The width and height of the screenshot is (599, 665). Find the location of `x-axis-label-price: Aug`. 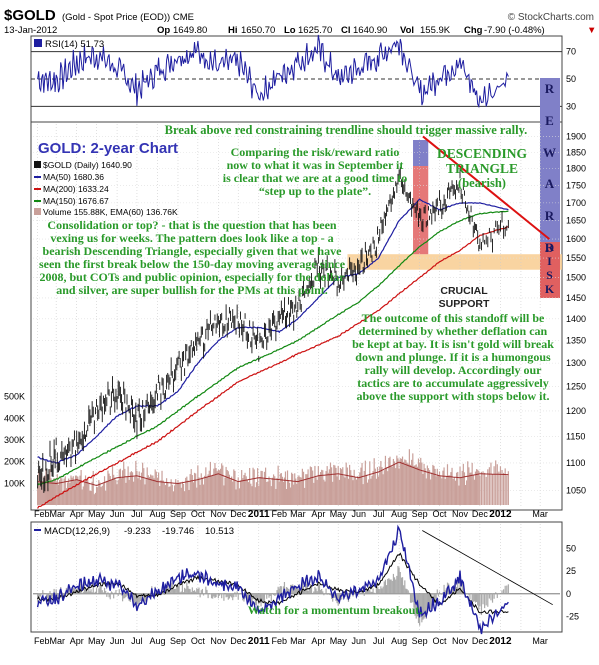

x-axis-label-price: Aug is located at coordinates (157, 514).